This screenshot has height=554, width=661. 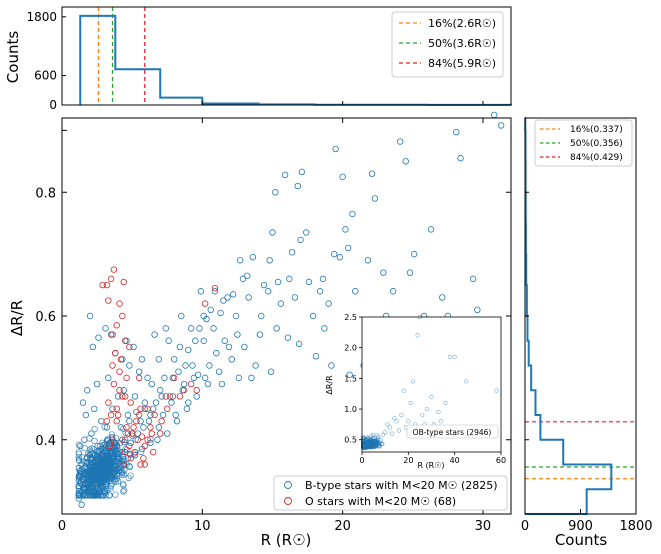 What do you see at coordinates (408, 460) in the screenshot?
I see `inset-xtick-label-1: 20` at bounding box center [408, 460].